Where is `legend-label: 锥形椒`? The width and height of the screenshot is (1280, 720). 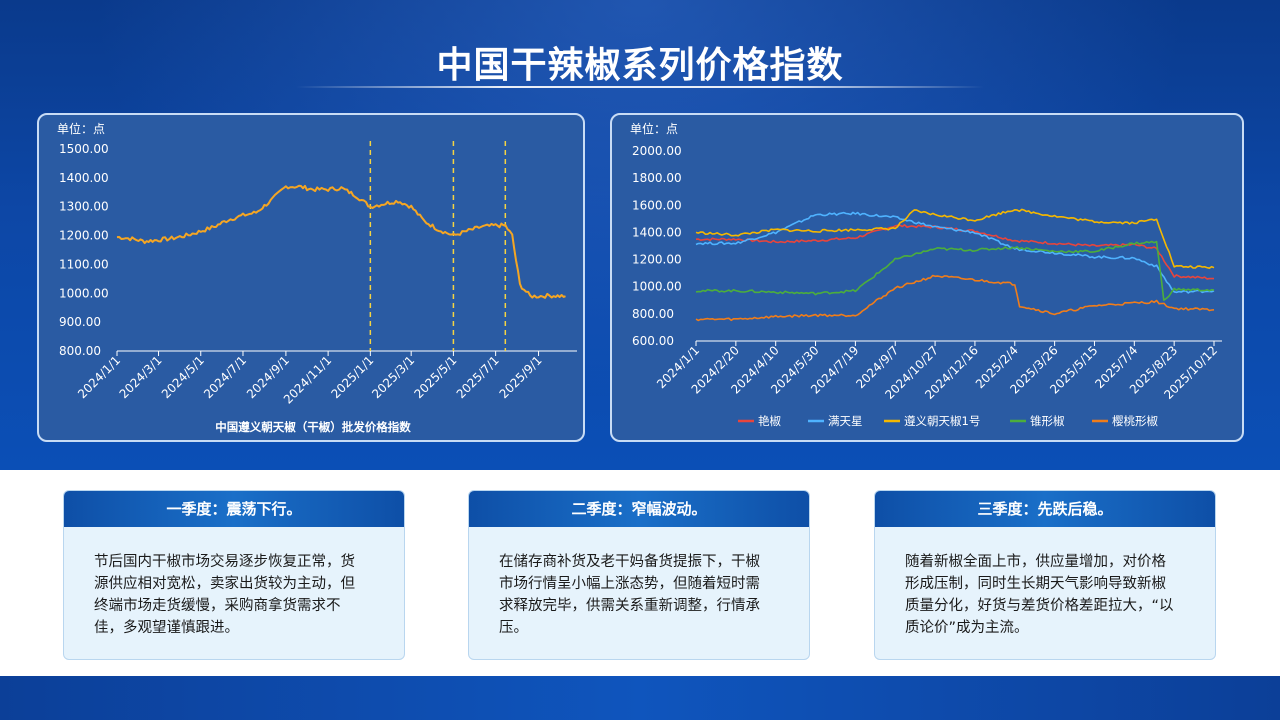 legend-label: 锥形椒 is located at coordinates (1047, 421).